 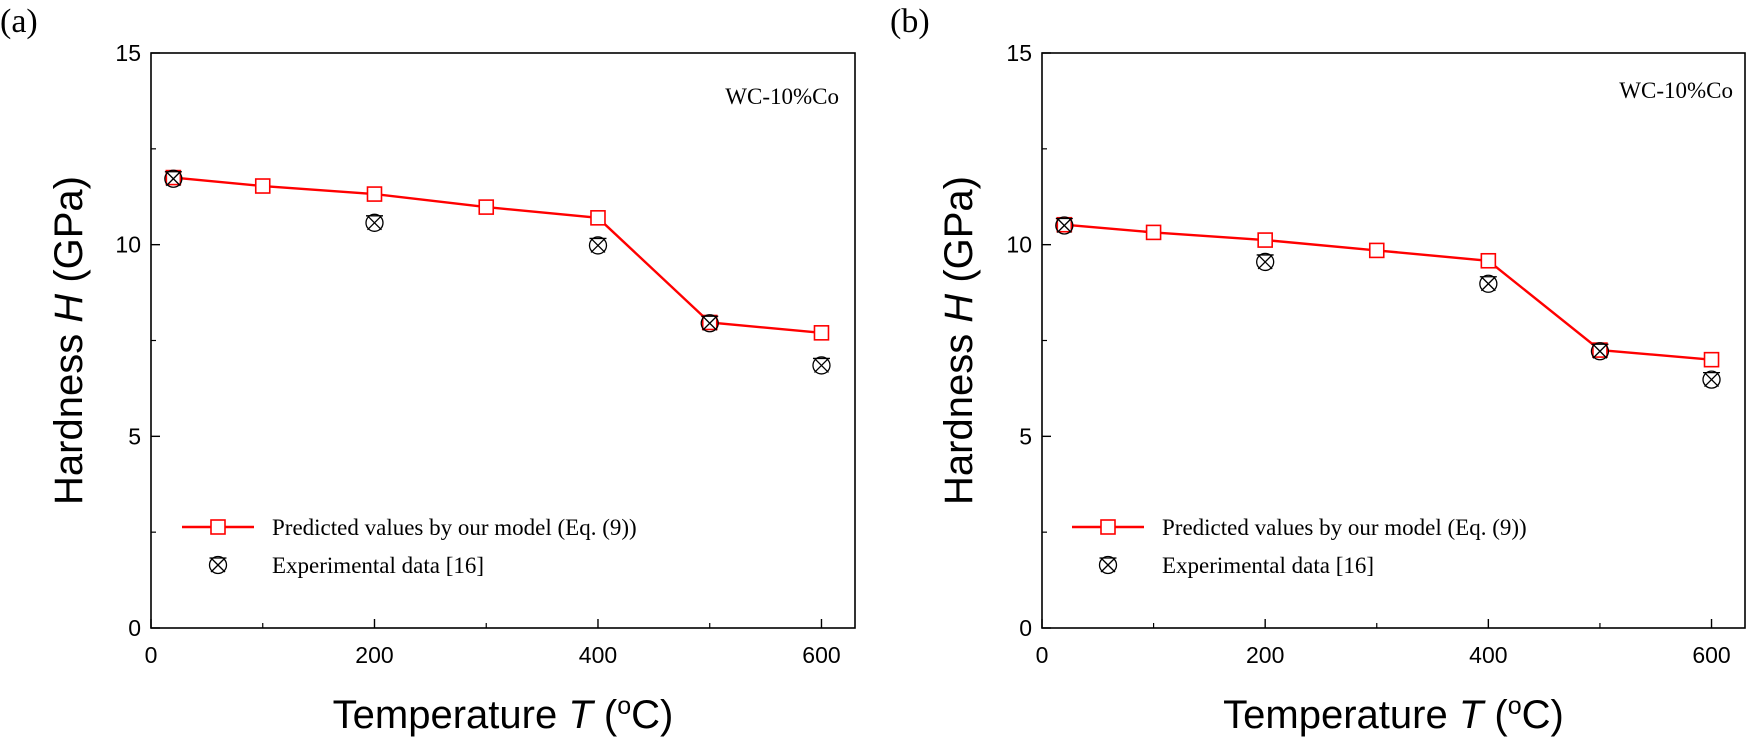 I want to click on series-line, so click(x=497, y=255).